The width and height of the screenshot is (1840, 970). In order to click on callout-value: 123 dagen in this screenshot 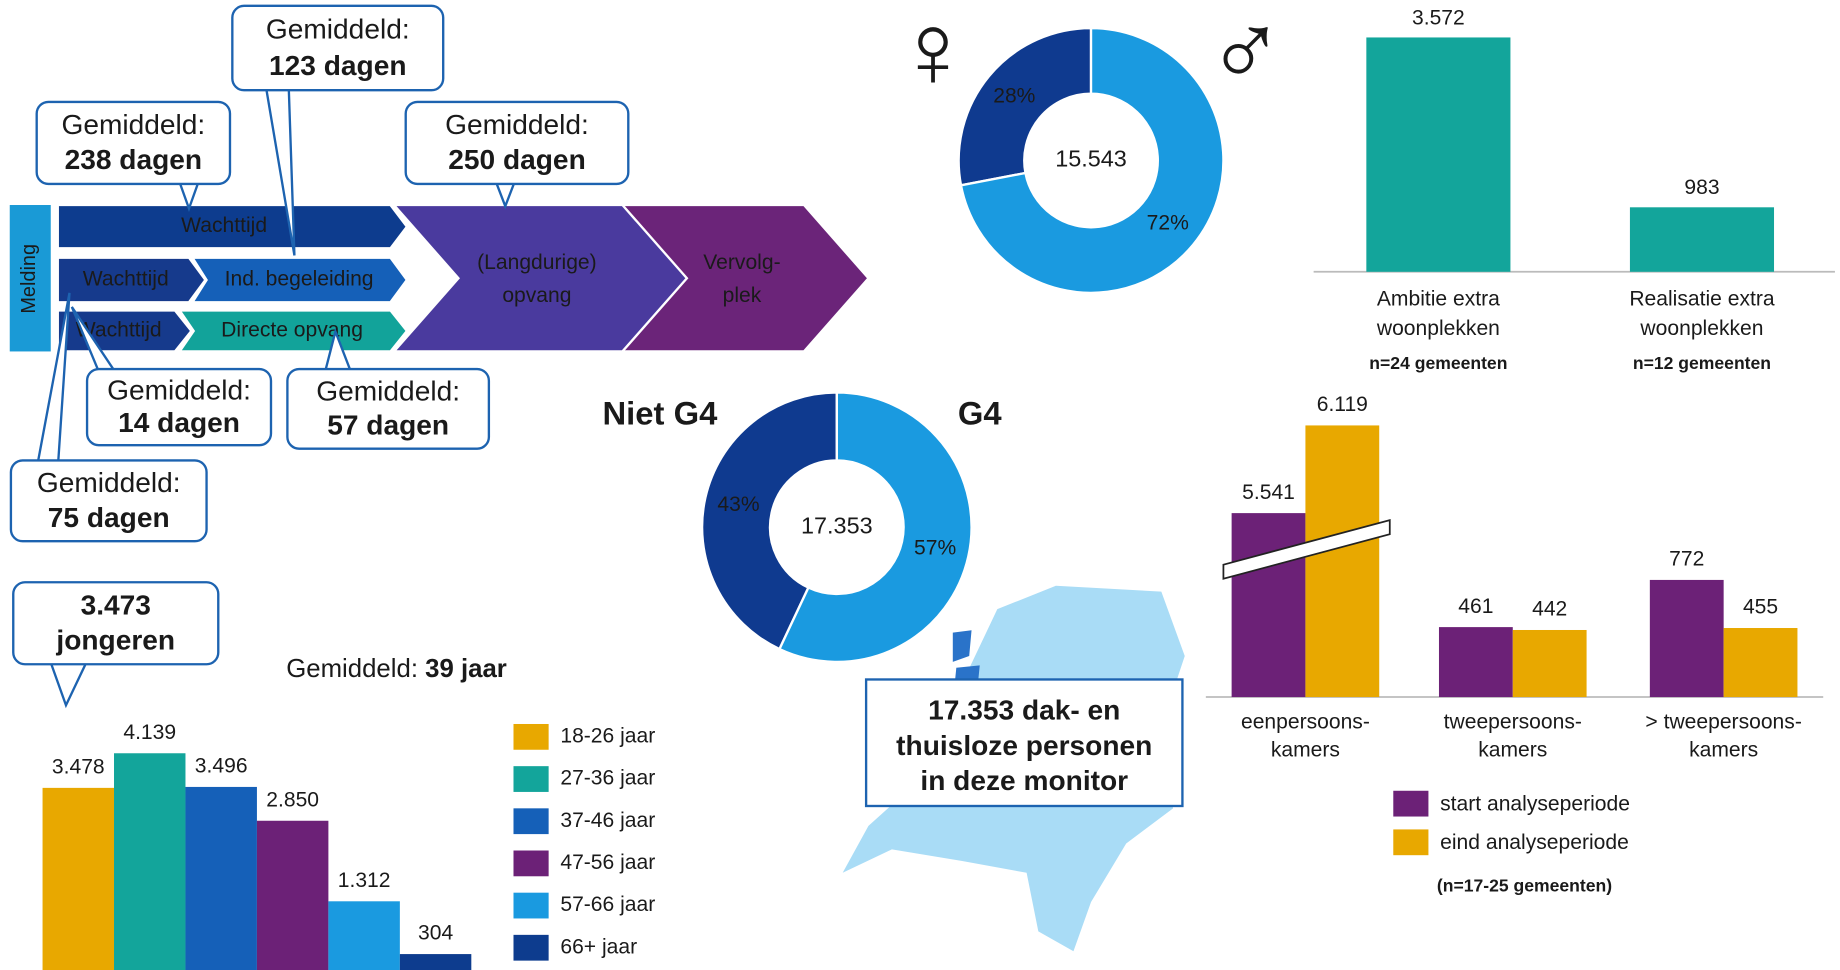, I will do `click(338, 65)`.